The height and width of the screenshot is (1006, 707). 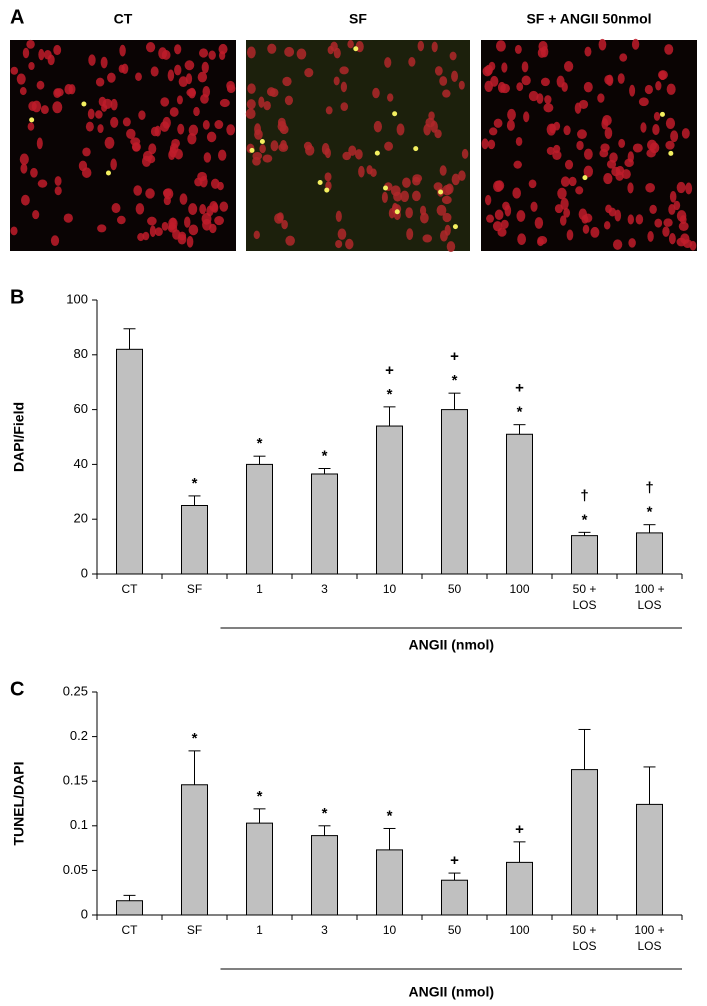 What do you see at coordinates (17, 689) in the screenshot?
I see `panel-label: C` at bounding box center [17, 689].